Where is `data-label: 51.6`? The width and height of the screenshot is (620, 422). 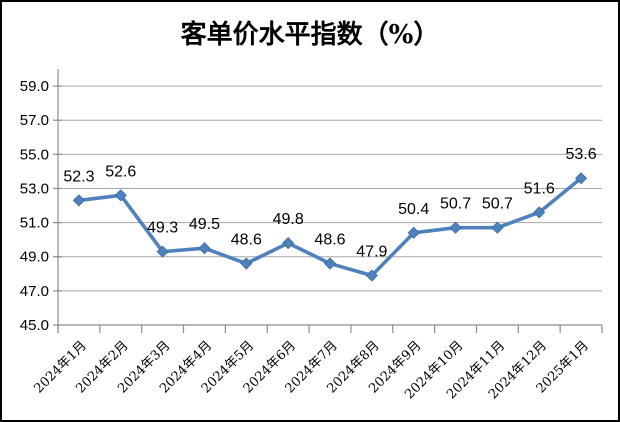
data-label: 51.6 is located at coordinates (539, 188).